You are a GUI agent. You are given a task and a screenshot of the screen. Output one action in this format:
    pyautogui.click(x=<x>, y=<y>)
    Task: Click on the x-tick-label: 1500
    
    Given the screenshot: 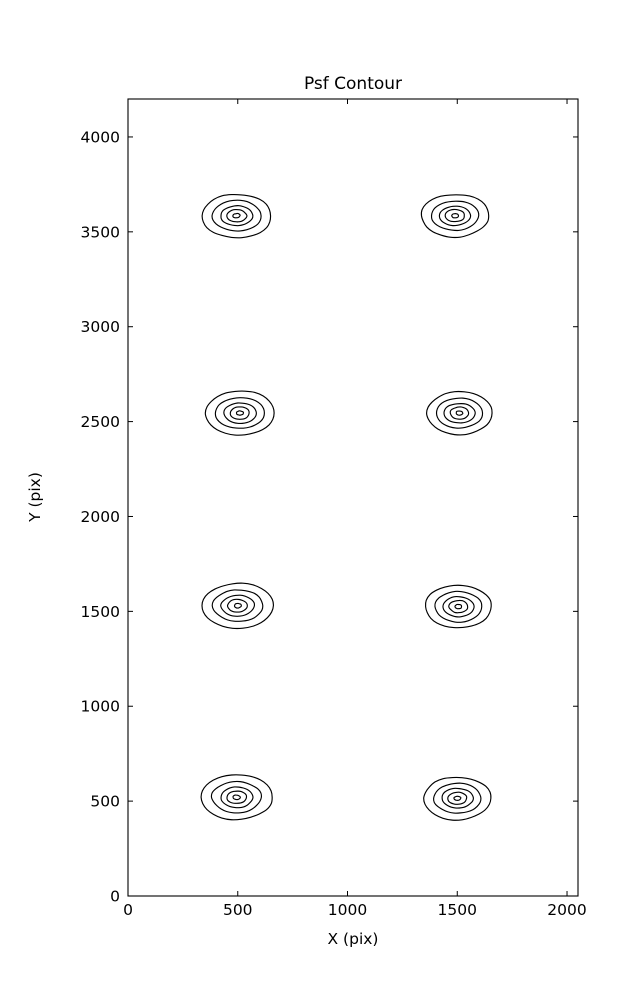 What is the action you would take?
    pyautogui.click(x=457, y=910)
    